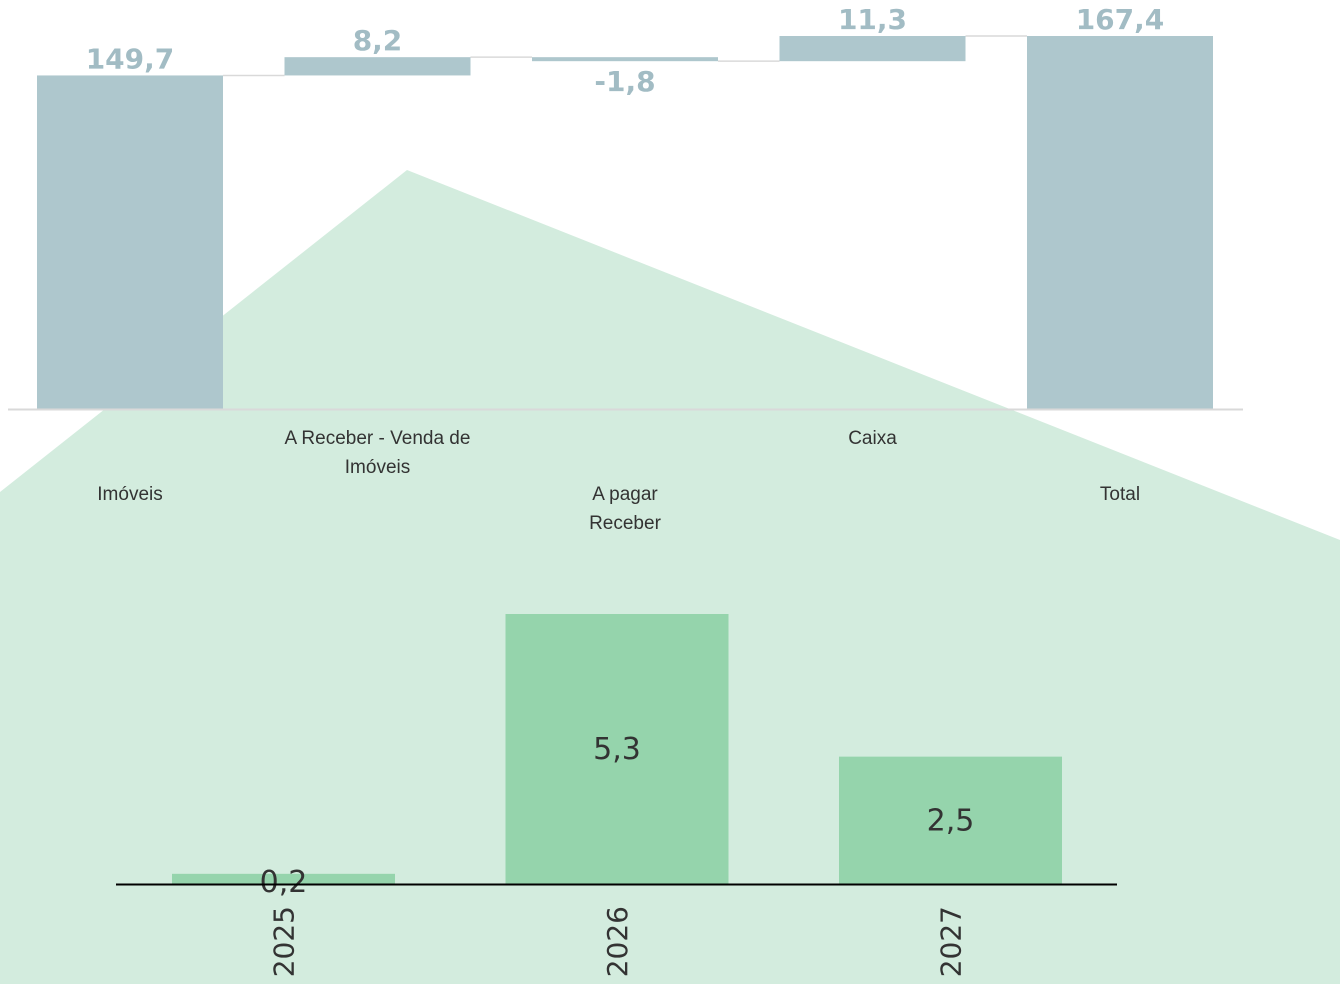 Image resolution: width=1340 pixels, height=984 pixels. What do you see at coordinates (617, 941) in the screenshot?
I see `column-category-label: 2026` at bounding box center [617, 941].